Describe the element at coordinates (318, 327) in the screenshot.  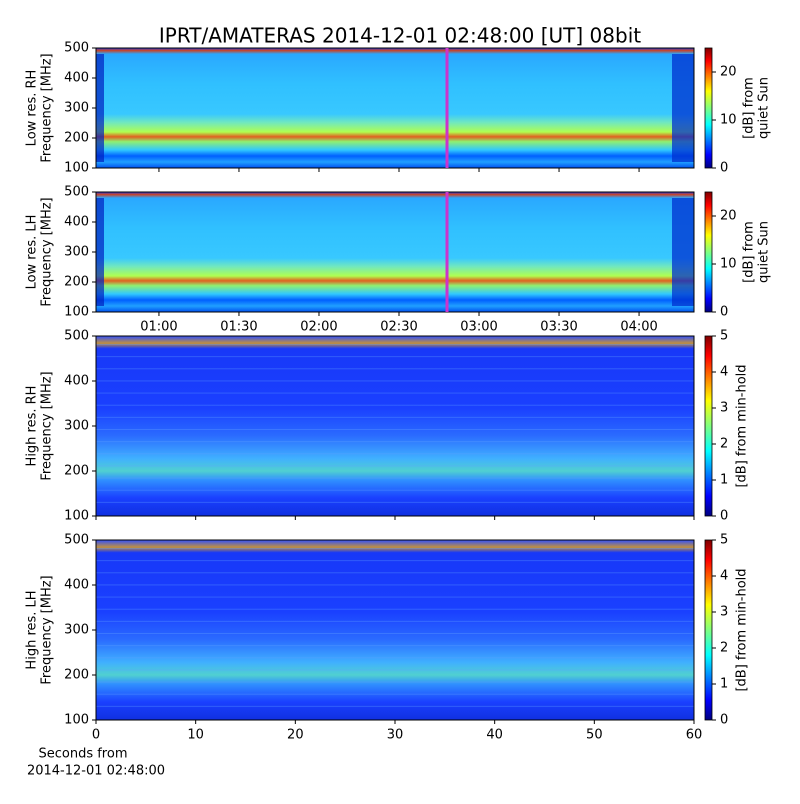
I see `x-tick-label: 02:00` at that location.